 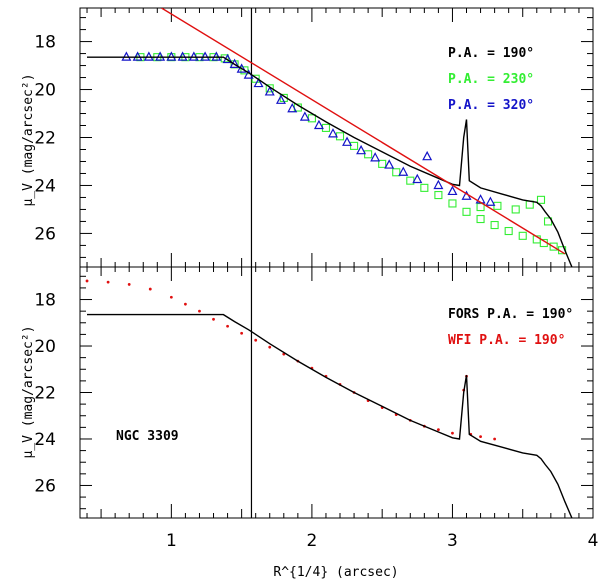 I want to click on legend-fors-pa-190: FORS P.A. = 190°, so click(x=510, y=314).